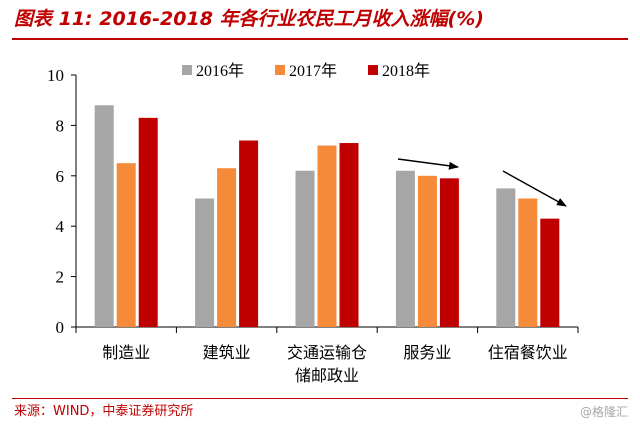  Describe the element at coordinates (550, 272) in the screenshot. I see `bar-2018年-4` at that location.